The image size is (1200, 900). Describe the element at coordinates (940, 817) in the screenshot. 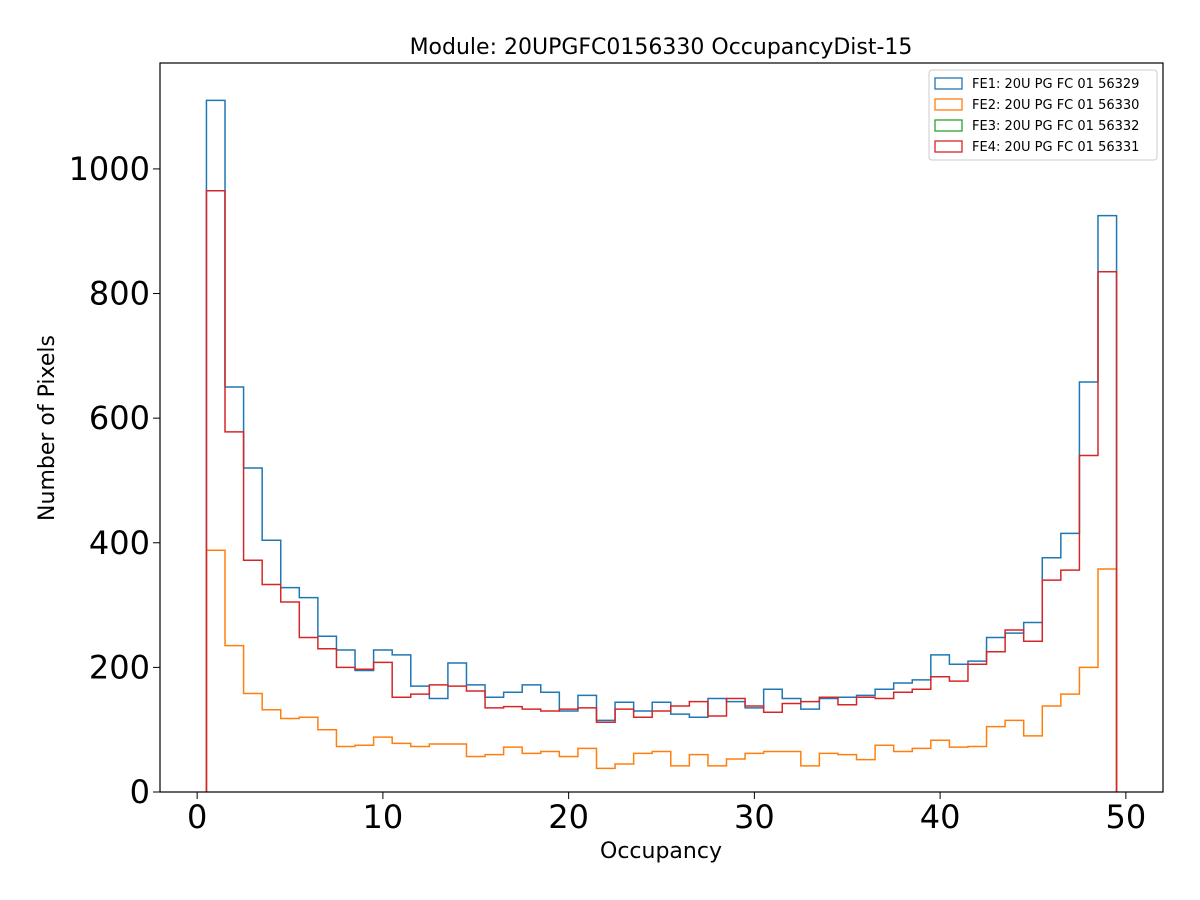

I see `x-tick-label: 40` at that location.